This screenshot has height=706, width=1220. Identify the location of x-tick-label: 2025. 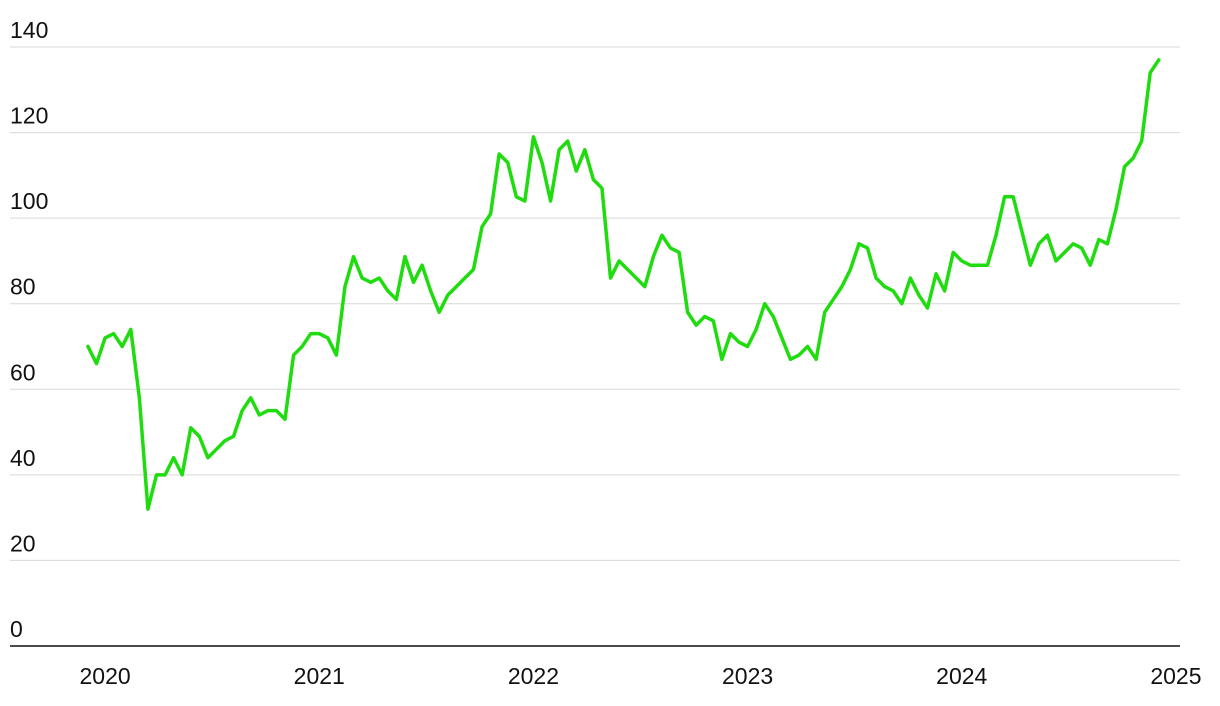
(1175, 676).